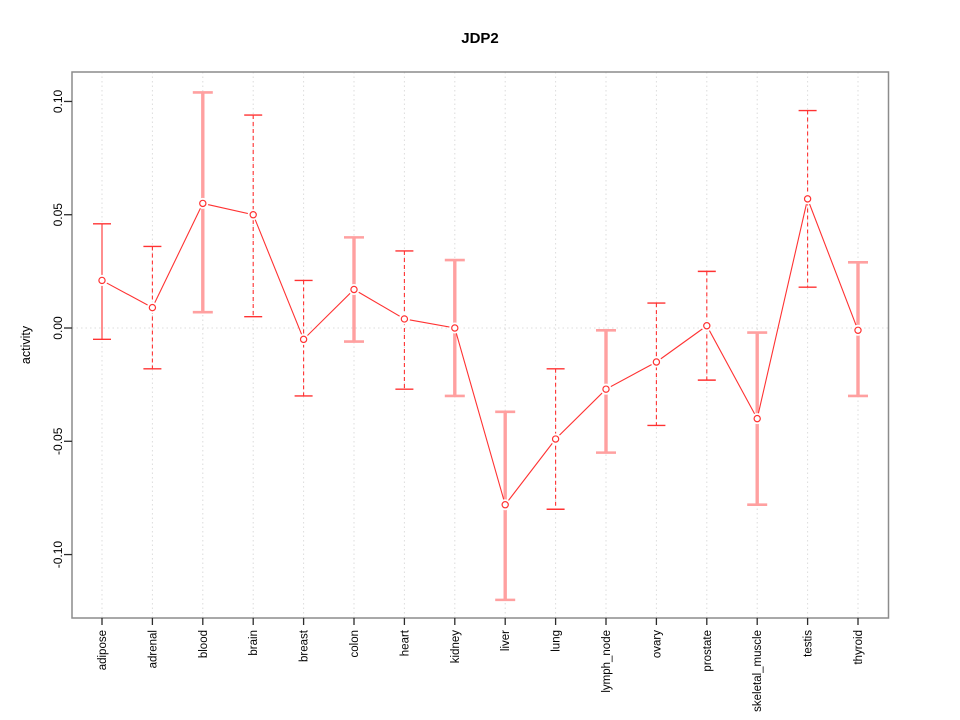  I want to click on y-tick-label: 0.05, so click(58, 215).